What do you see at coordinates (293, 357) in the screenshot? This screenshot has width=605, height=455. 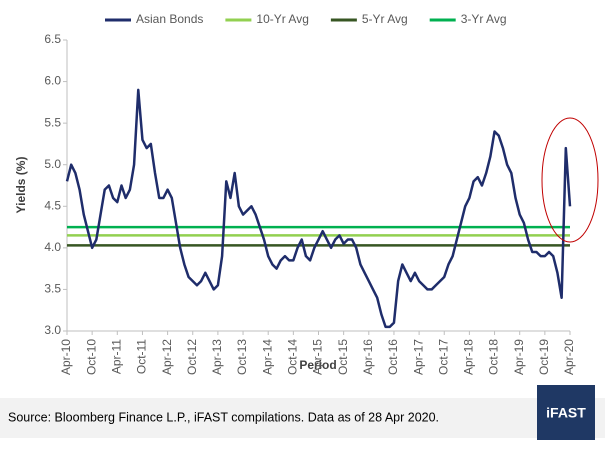 I see `x-tick-label: Oct-14` at bounding box center [293, 357].